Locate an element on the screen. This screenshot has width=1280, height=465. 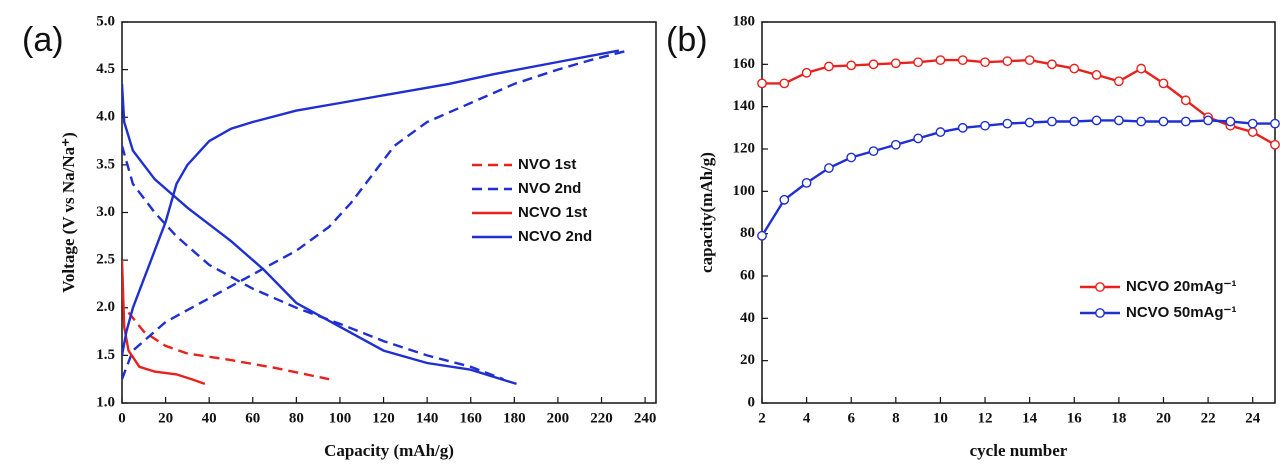
x-tick-label: 18 is located at coordinates (1118, 418).